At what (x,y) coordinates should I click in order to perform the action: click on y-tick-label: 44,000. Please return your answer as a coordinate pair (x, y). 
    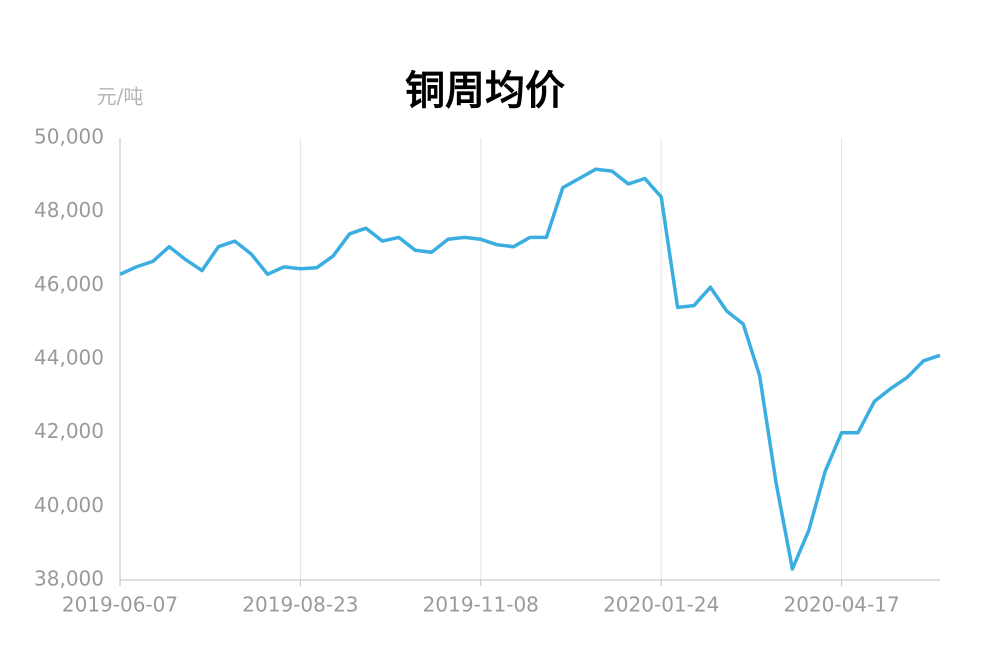
    Looking at the image, I should click on (69, 358).